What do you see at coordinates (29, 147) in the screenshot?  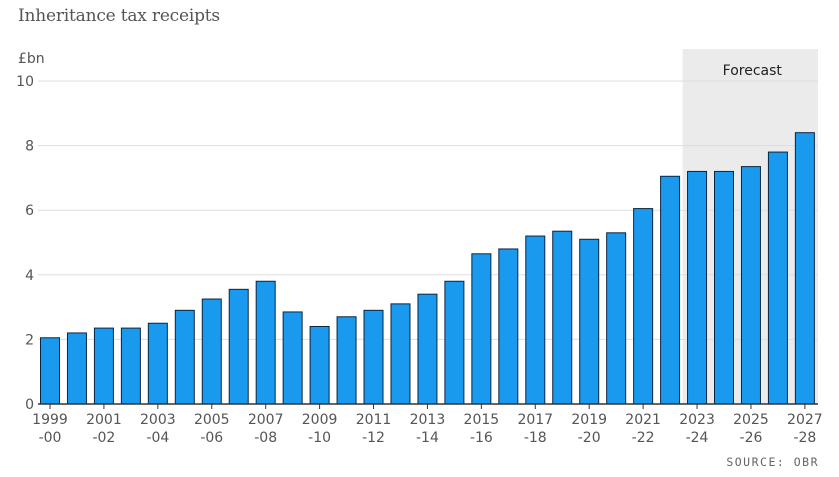 I see `y-tick-label: 8` at bounding box center [29, 147].